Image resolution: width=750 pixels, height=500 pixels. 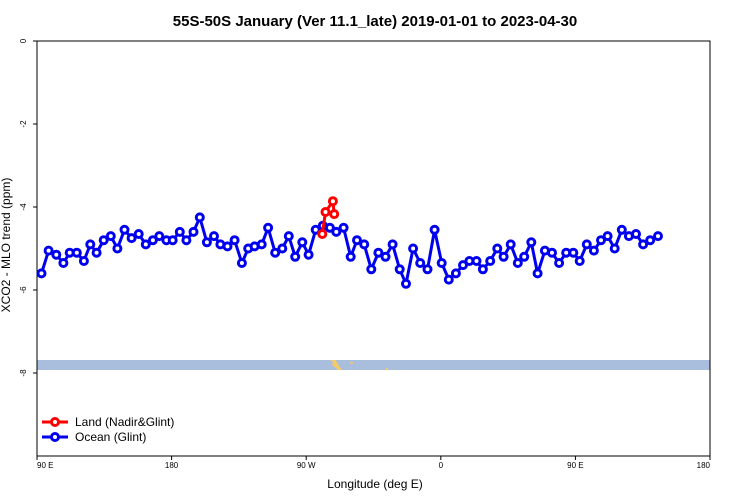 I want to click on y-tick-label: 0, so click(x=23, y=40).